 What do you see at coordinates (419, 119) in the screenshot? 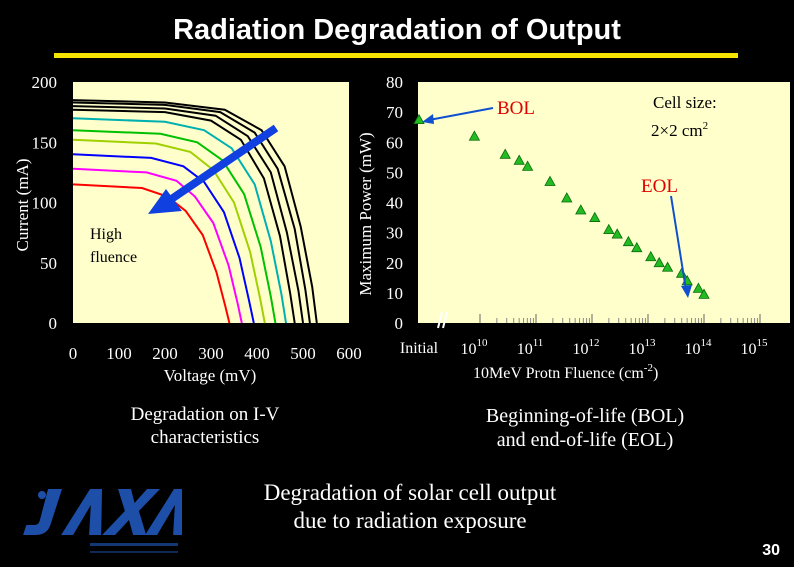
I see `initial-data-point` at bounding box center [419, 119].